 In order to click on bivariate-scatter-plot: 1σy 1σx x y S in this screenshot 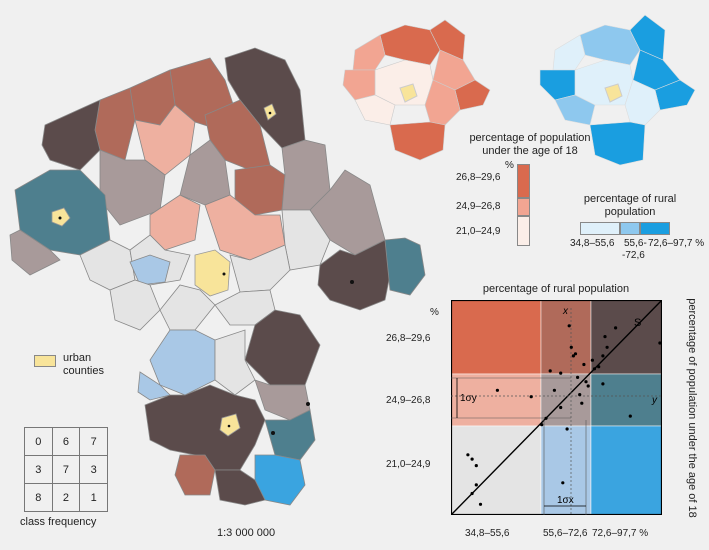, I will do `click(556, 407)`.